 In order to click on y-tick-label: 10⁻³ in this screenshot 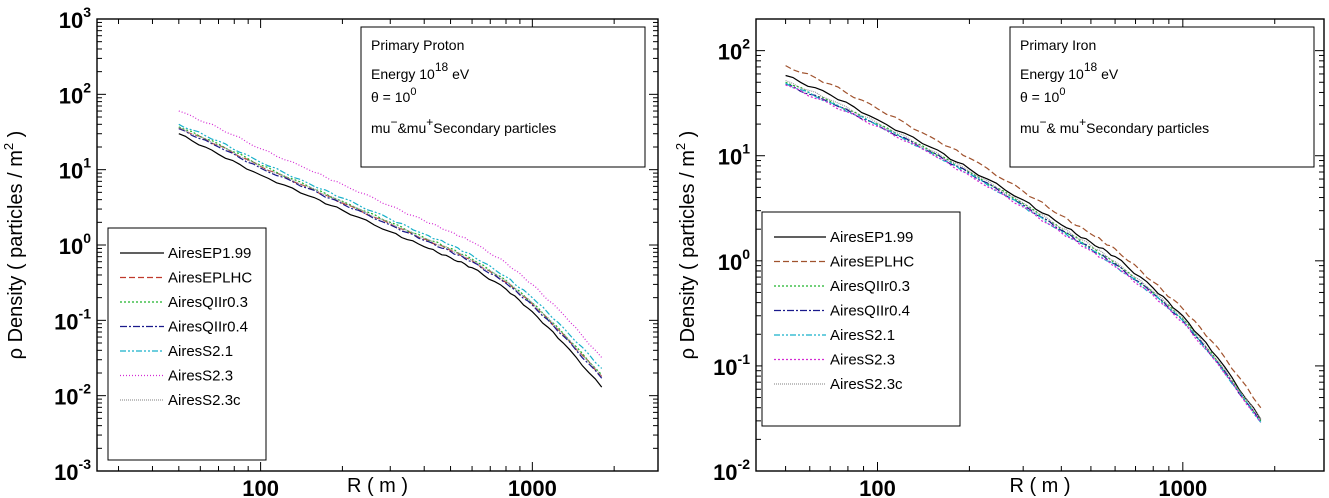, I will do `click(72, 470)`.